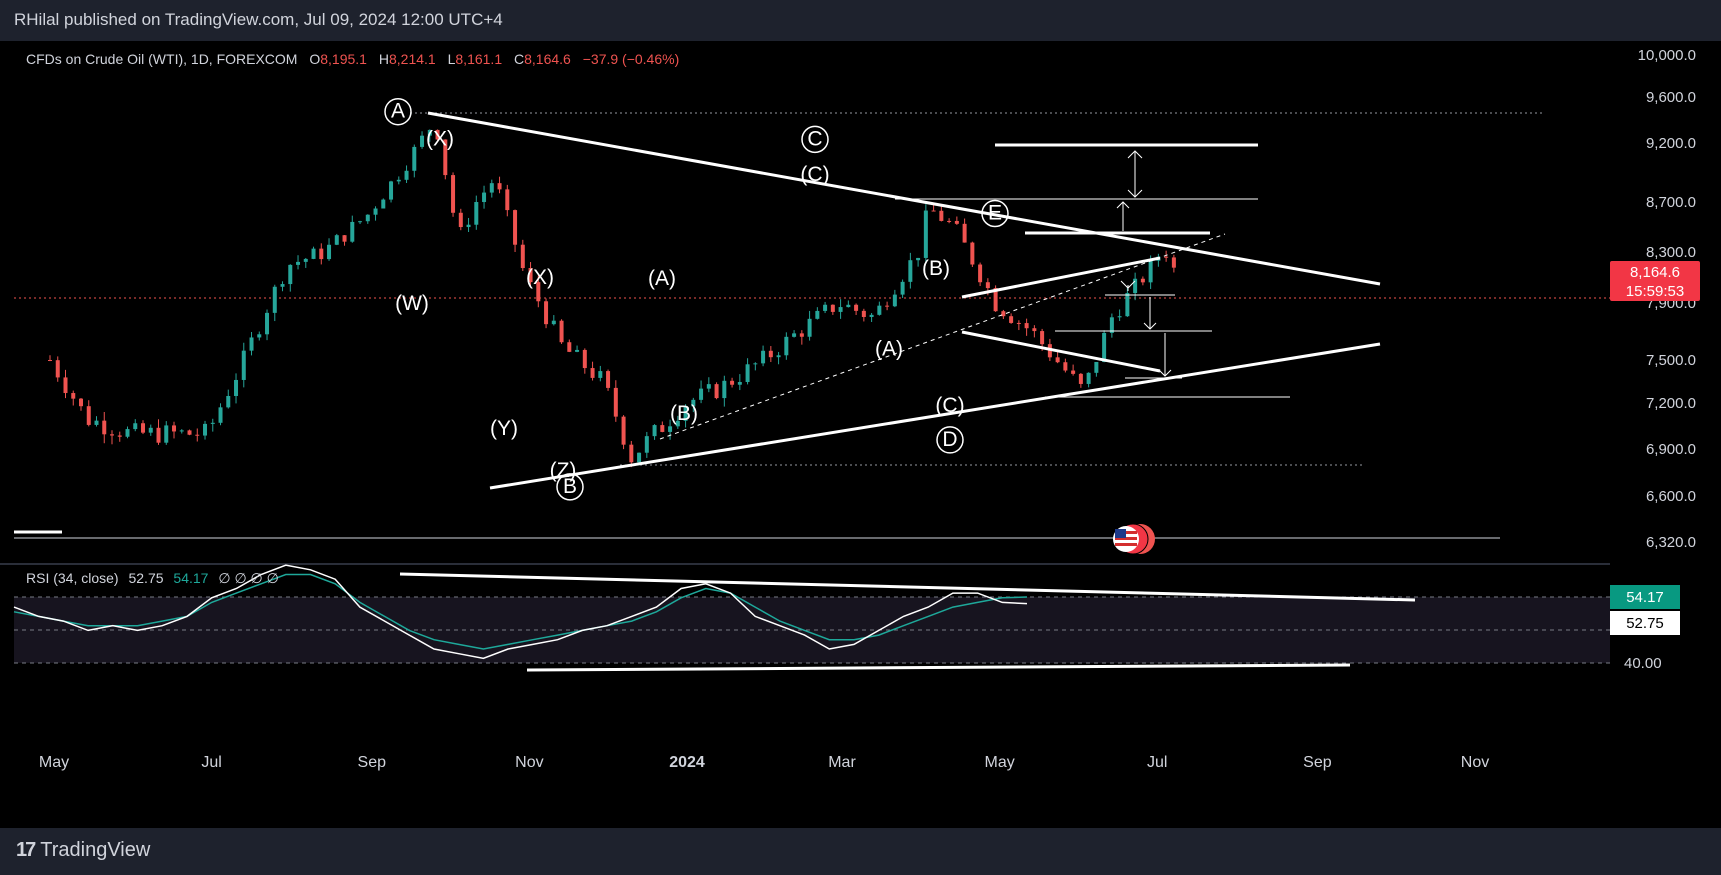 This screenshot has width=1721, height=875. I want to click on price-tick-label: 8,700.0, so click(1671, 202).